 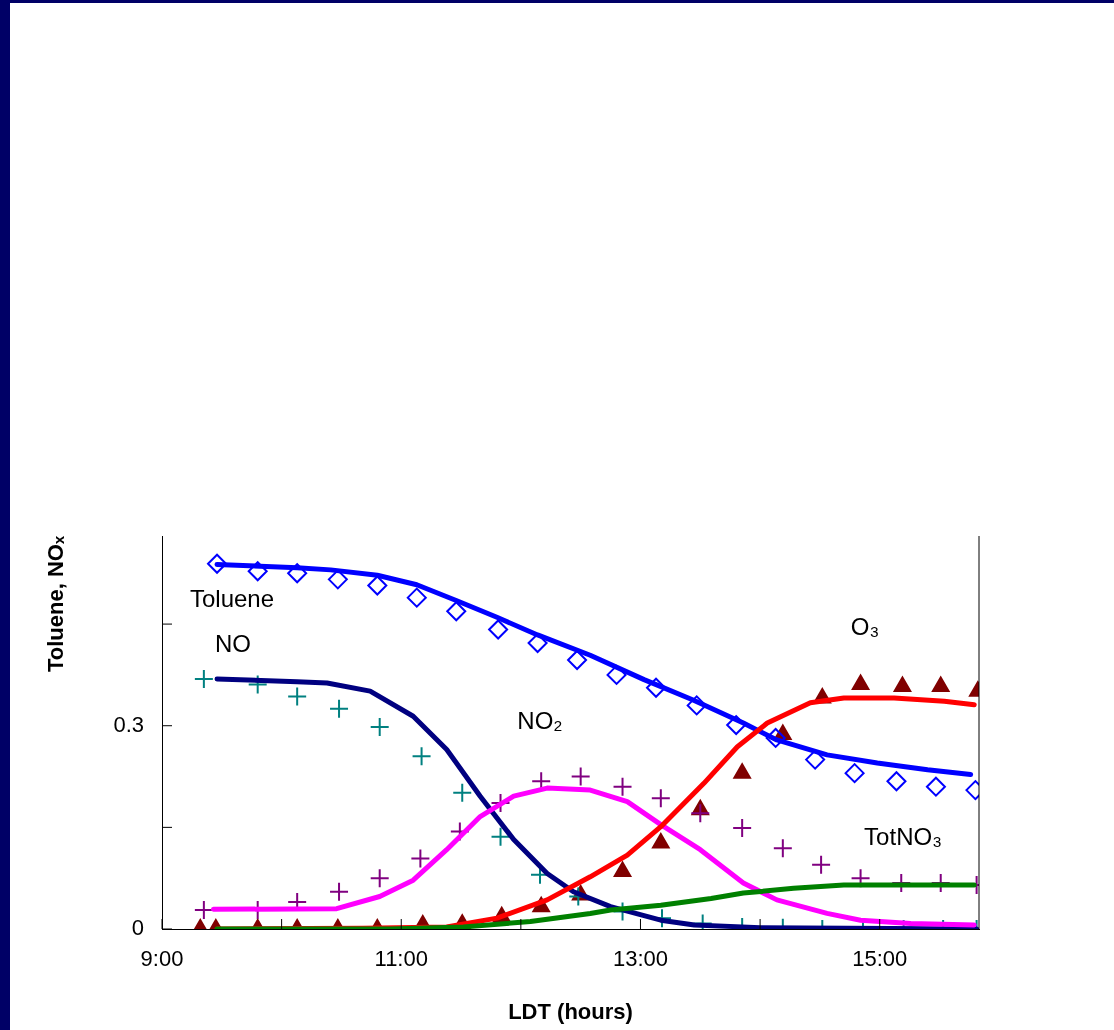 I want to click on y-tick-label: 0.3, so click(x=128, y=724).